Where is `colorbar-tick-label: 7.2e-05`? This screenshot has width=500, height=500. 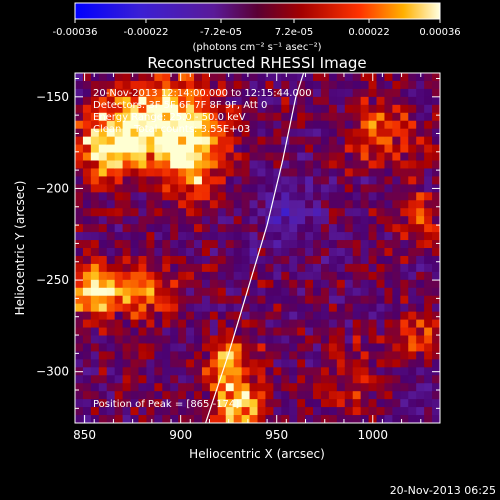
colorbar-tick-label: 7.2e-05 is located at coordinates (294, 32).